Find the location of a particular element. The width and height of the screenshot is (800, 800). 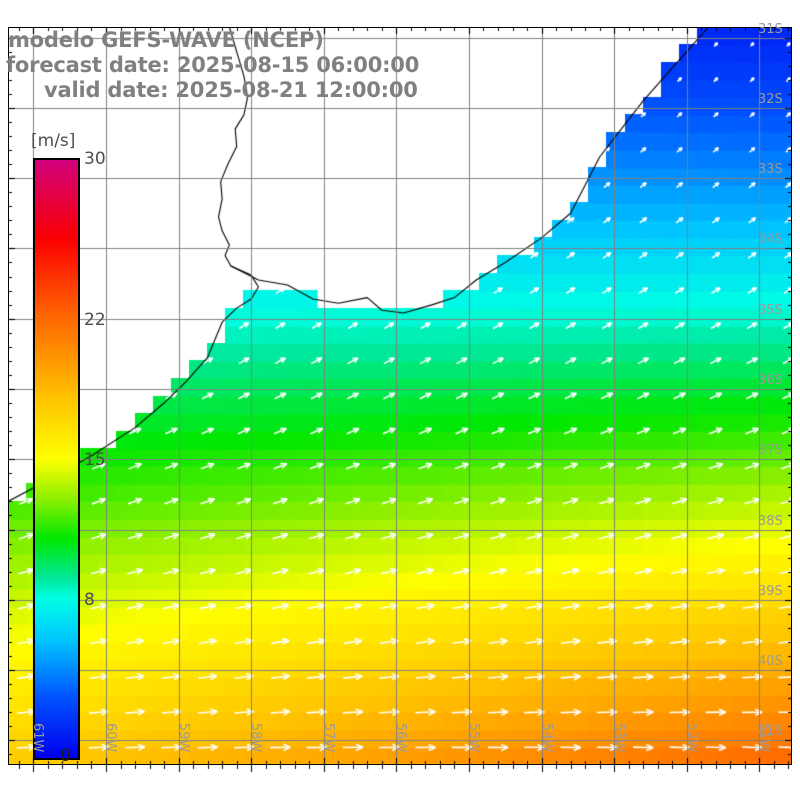

longitude-label-55W: 55W is located at coordinates (473, 738).